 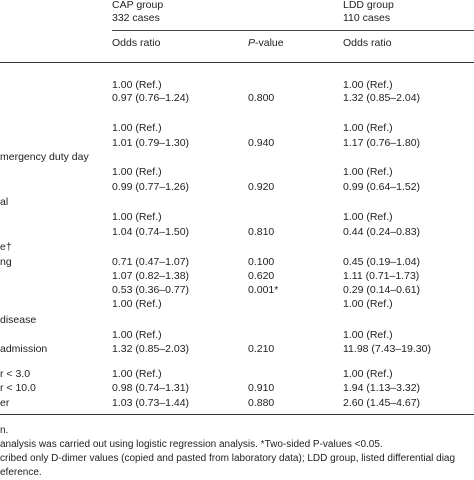 I want to click on table-row: er 1.03 (0.73–1.44) 0.880 2.60 (1.45–4.67), so click(x=237, y=403).